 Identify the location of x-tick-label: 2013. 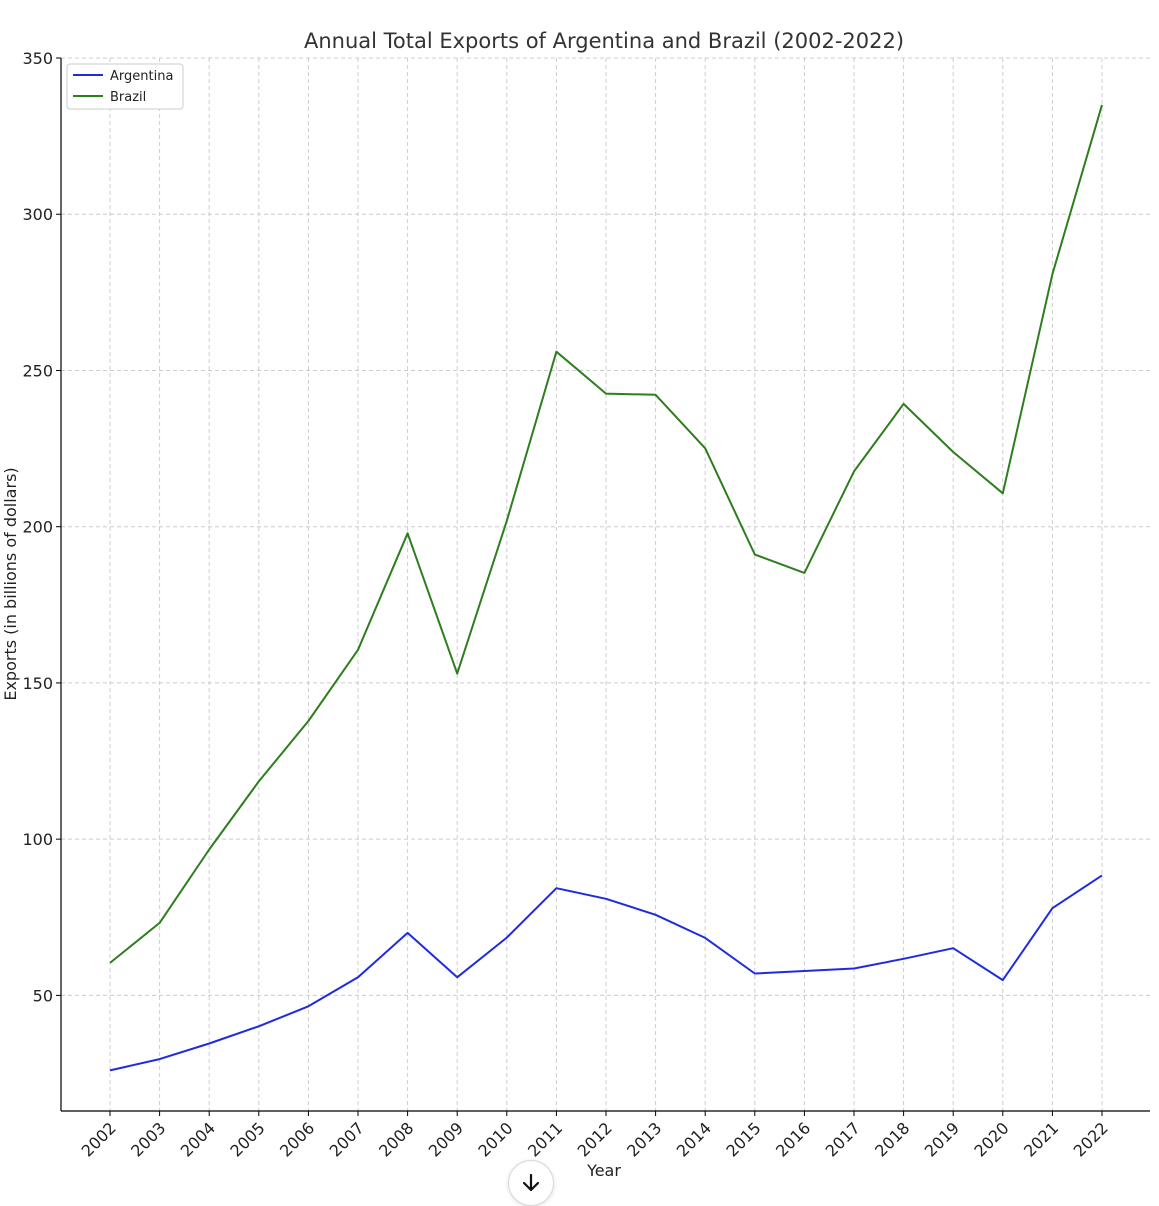
(644, 1139).